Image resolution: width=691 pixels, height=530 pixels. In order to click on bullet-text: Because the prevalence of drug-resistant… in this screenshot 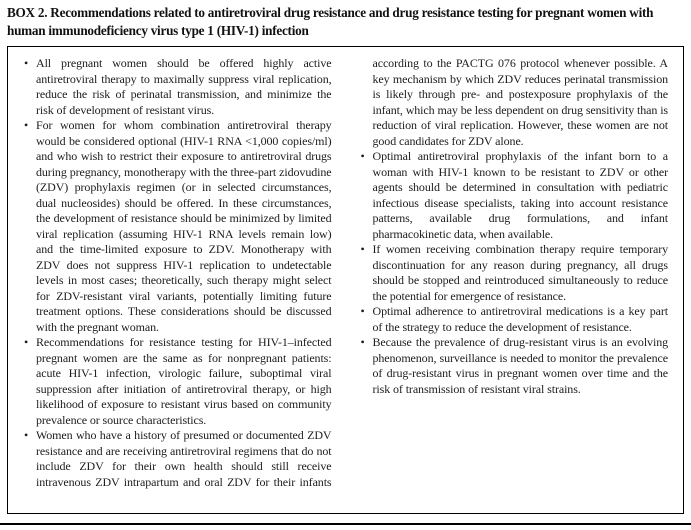, I will do `click(520, 365)`.